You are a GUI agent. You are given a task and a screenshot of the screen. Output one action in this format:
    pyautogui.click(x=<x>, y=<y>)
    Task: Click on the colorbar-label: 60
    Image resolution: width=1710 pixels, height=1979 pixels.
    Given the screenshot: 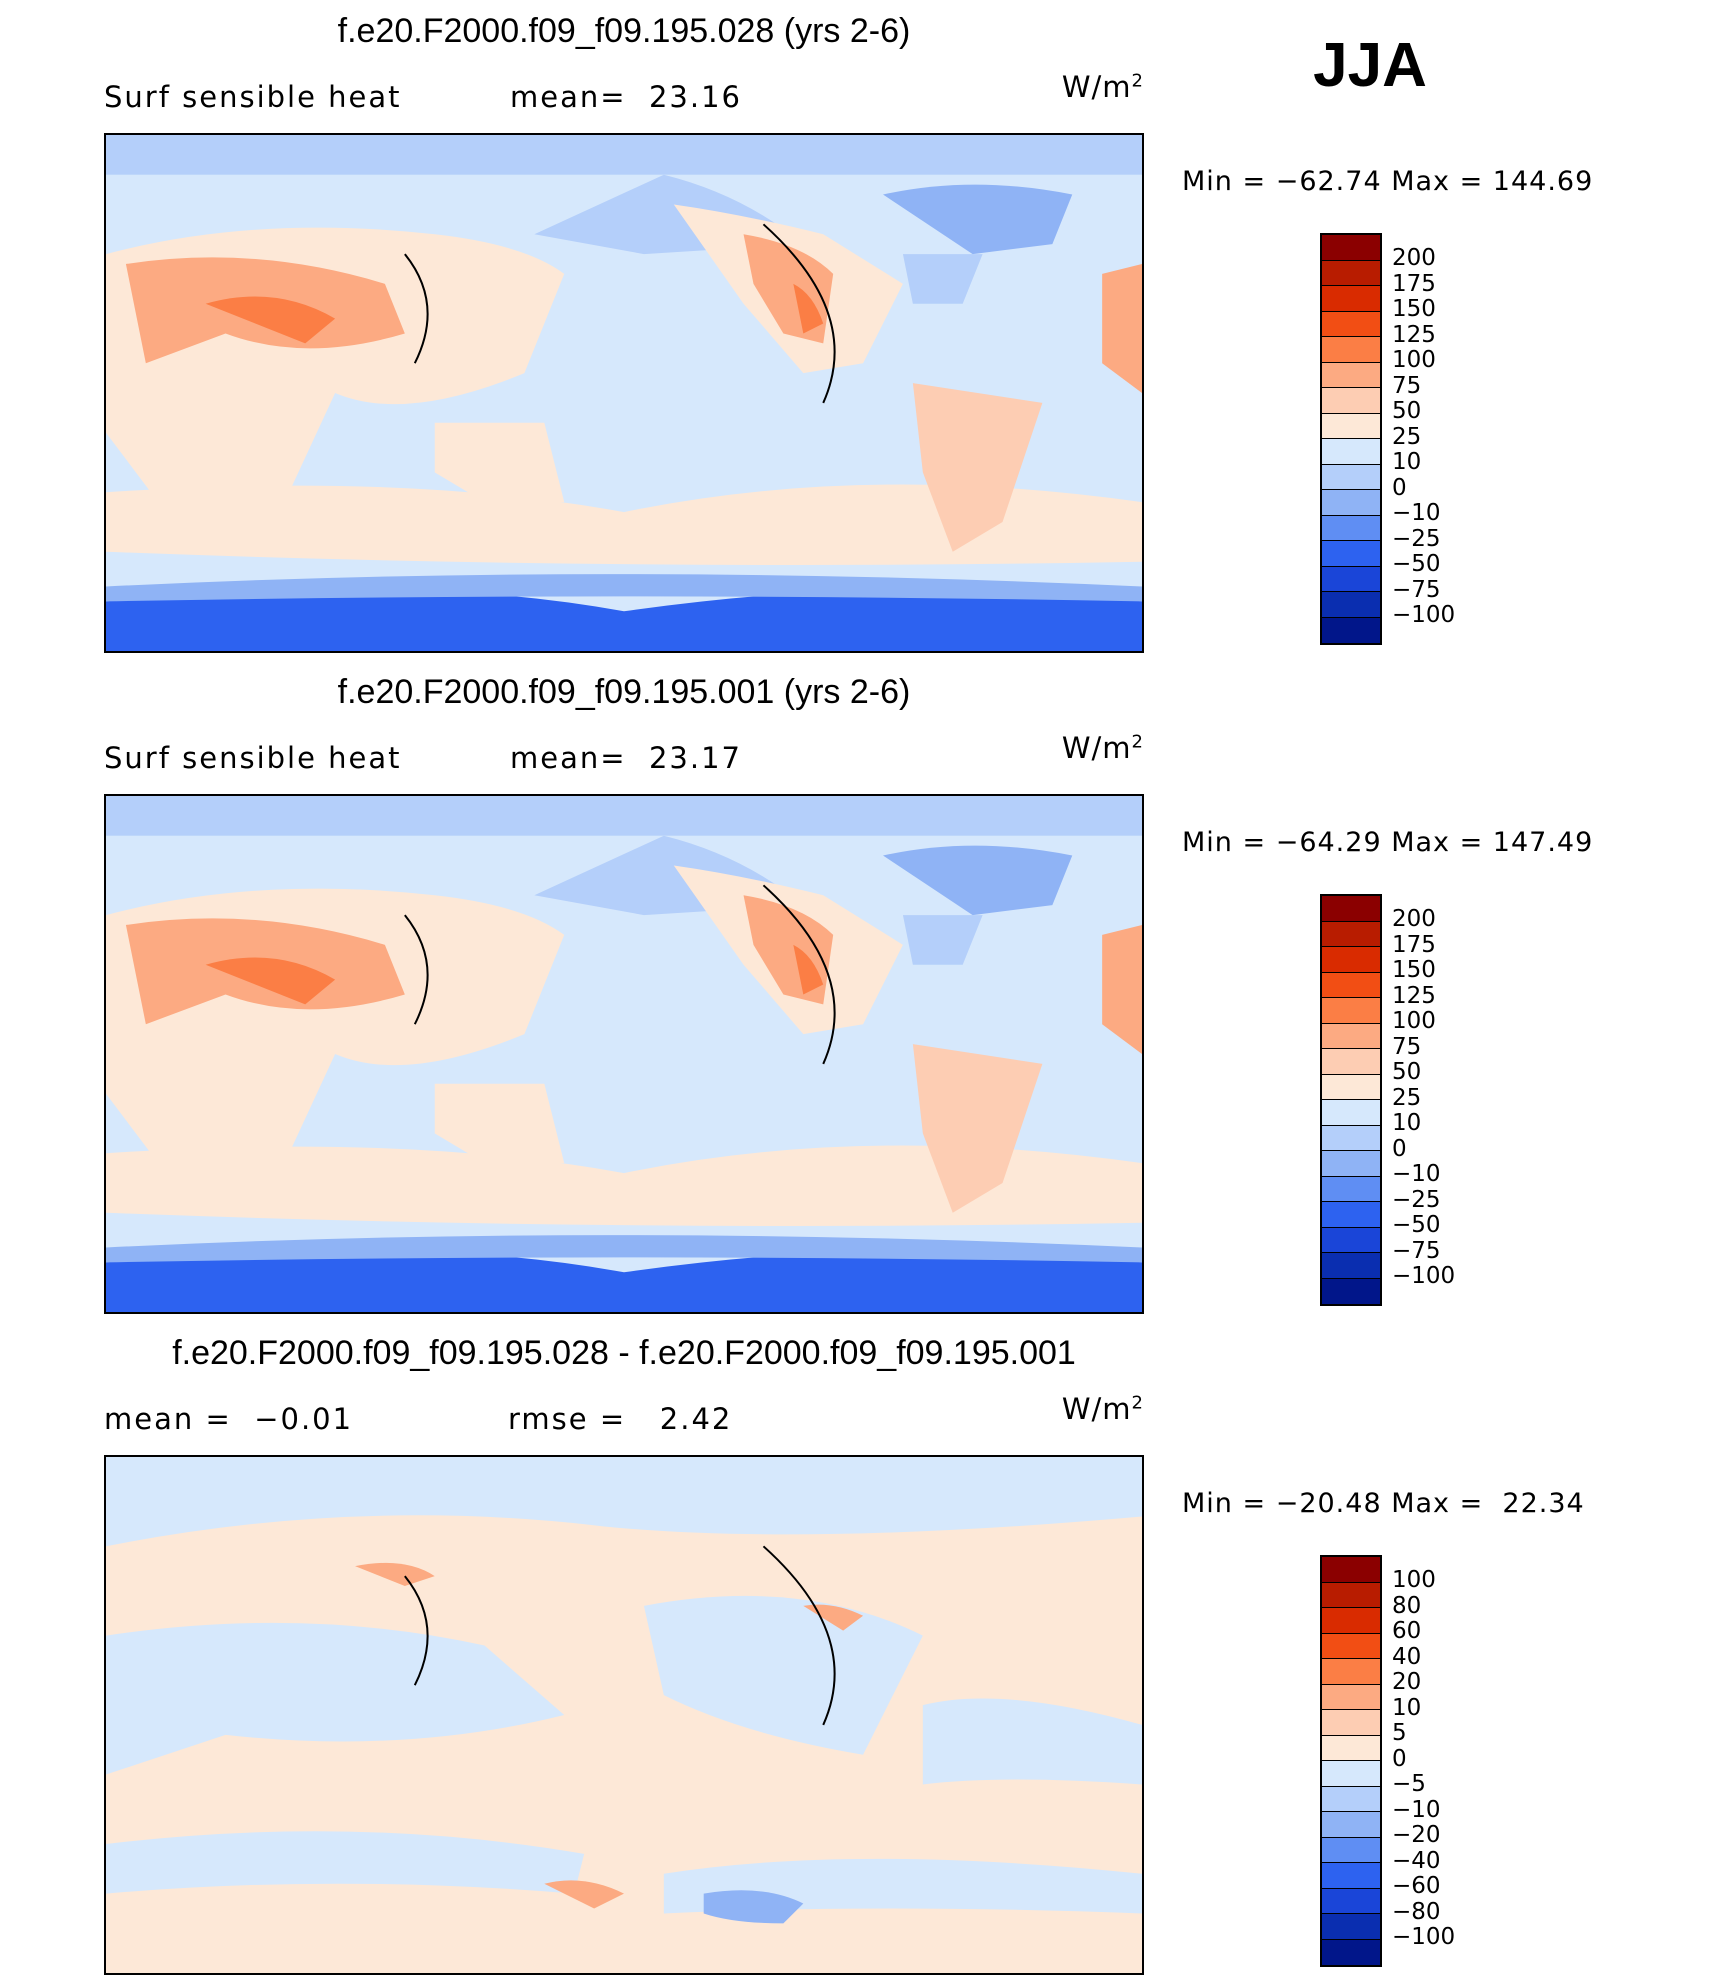 What is the action you would take?
    pyautogui.click(x=1407, y=1631)
    